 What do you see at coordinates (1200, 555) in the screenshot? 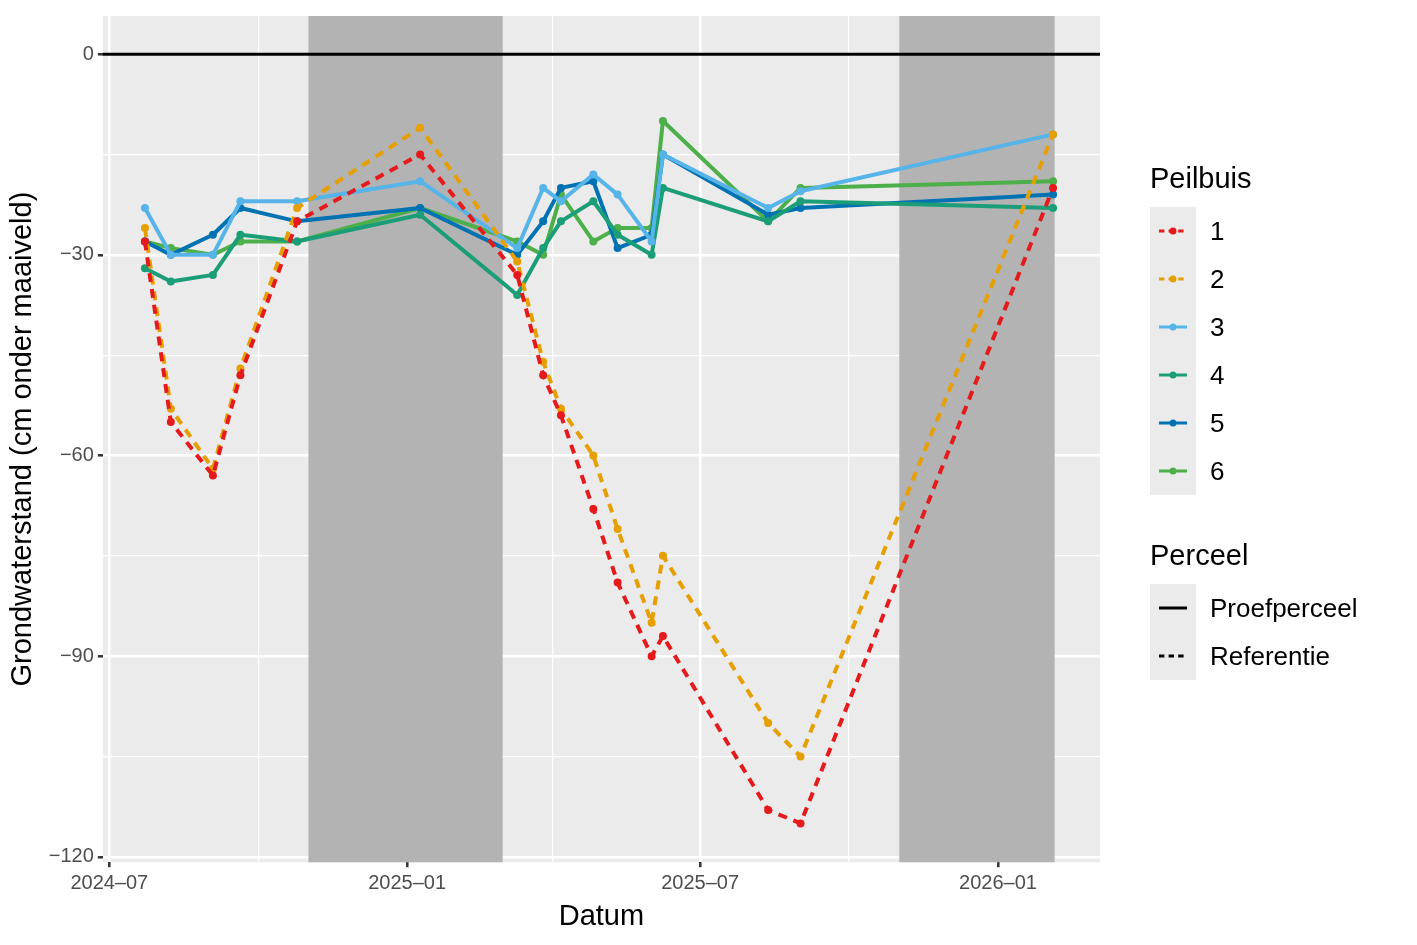
I see `text: Perceel` at bounding box center [1200, 555].